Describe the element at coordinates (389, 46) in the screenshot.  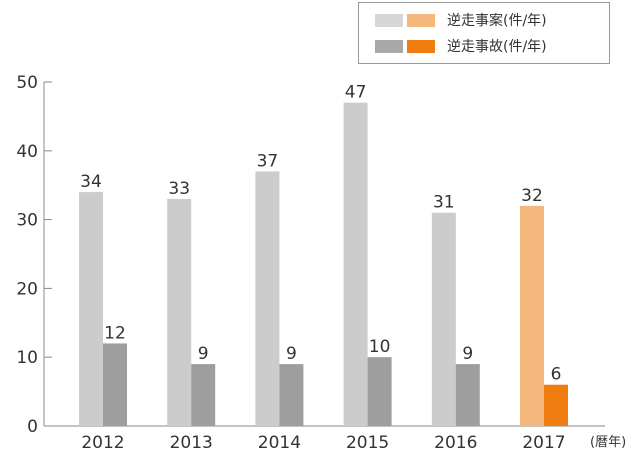
I see `legend-swatch-accidents-gray` at that location.